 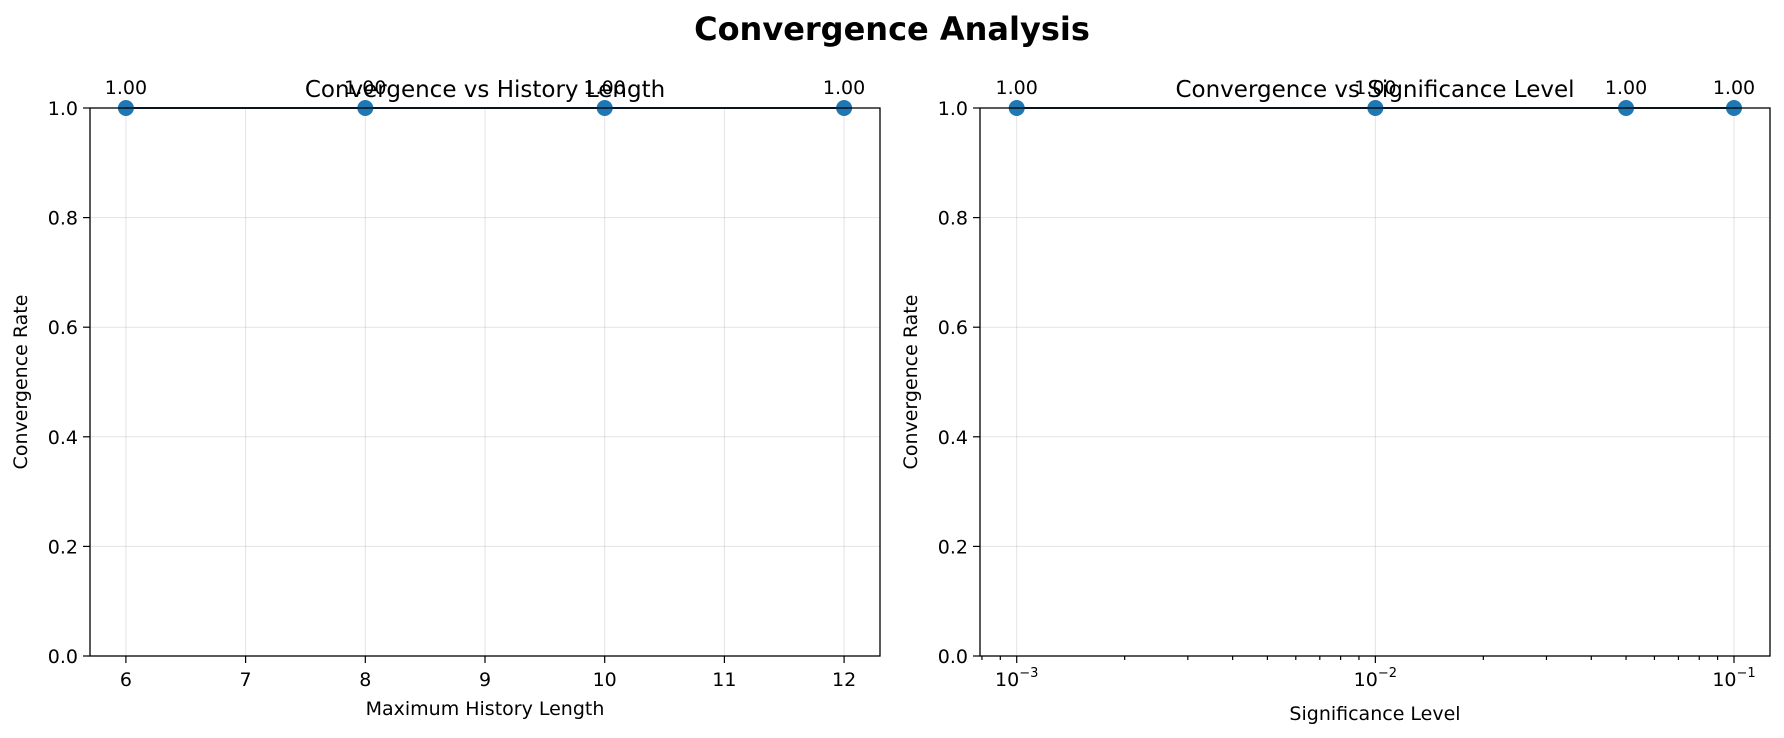 I want to click on chart-title: Convergence vs History Length, so click(x=485, y=90).